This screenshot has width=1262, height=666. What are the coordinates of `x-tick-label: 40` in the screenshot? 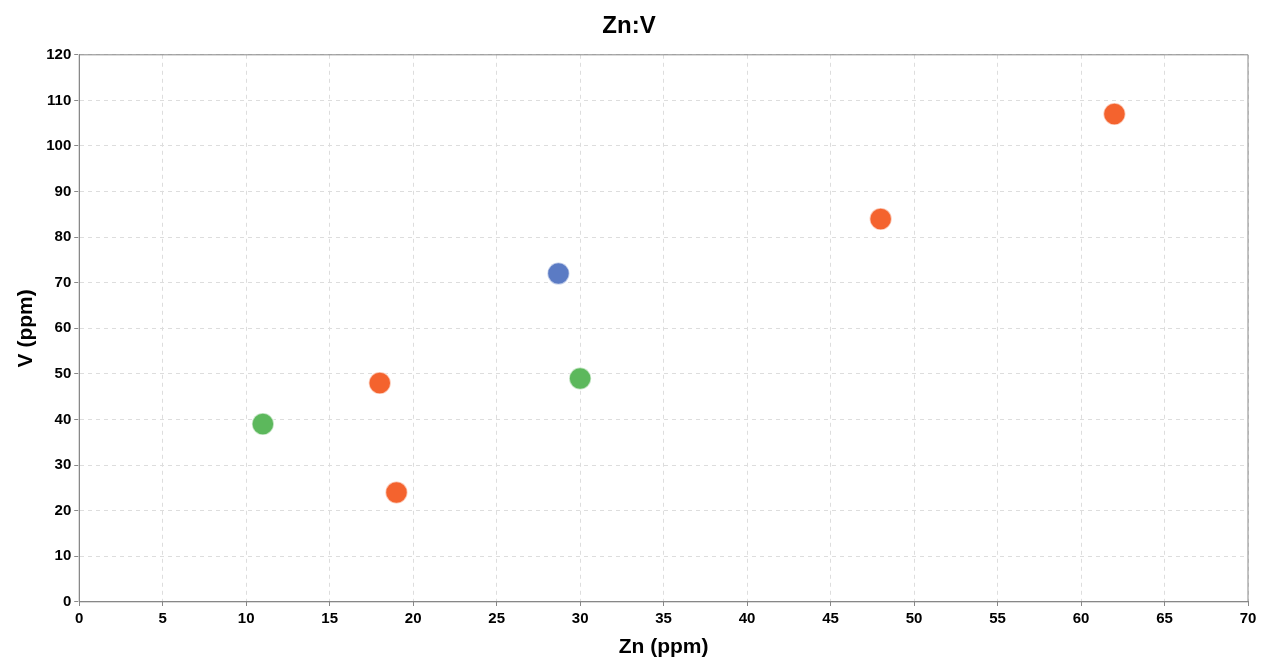 It's located at (747, 617).